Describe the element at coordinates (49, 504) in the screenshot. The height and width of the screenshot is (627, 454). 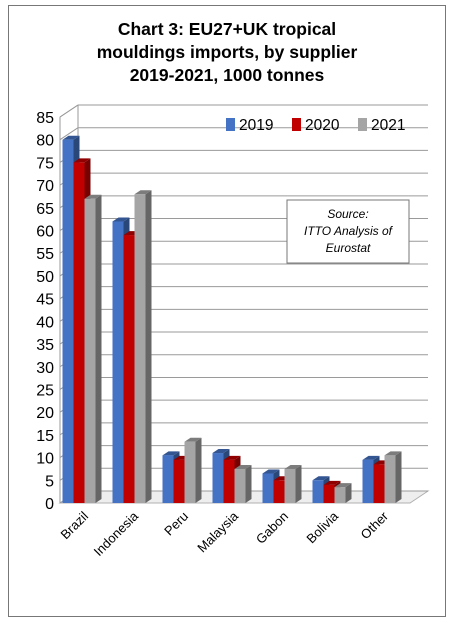
I see `y-tick-label: 0` at that location.